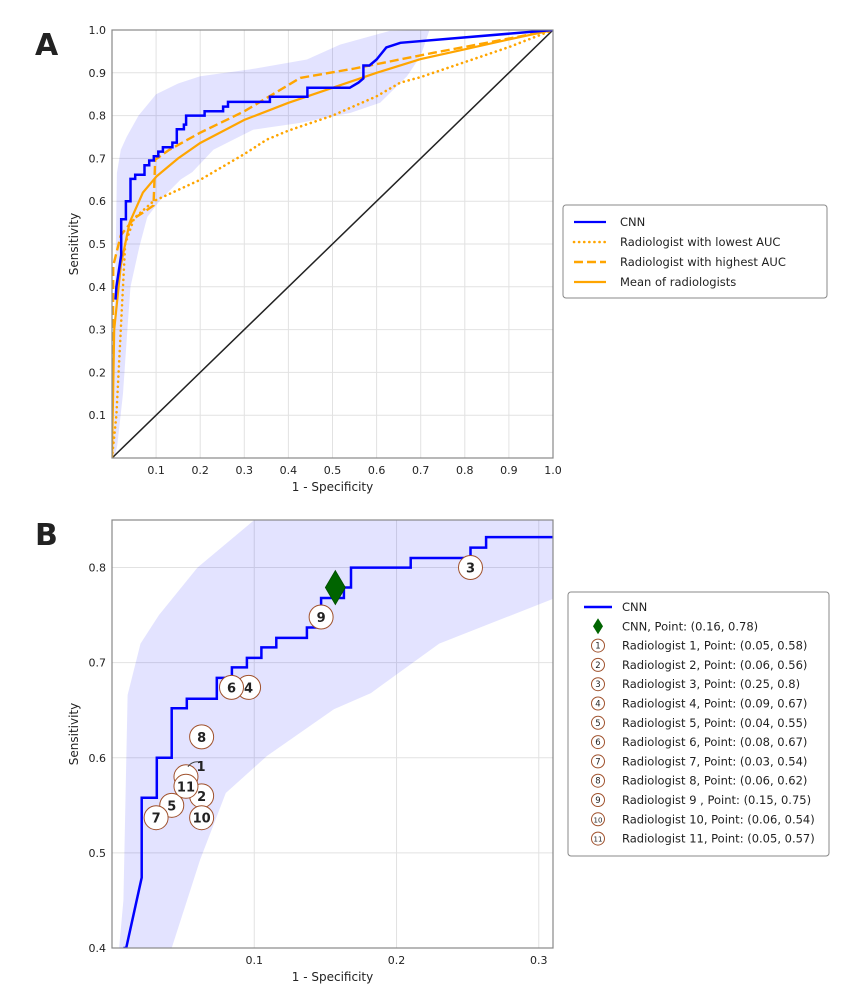 The image size is (850, 1001). I want to click on legend-marker-number: 4, so click(597, 705).